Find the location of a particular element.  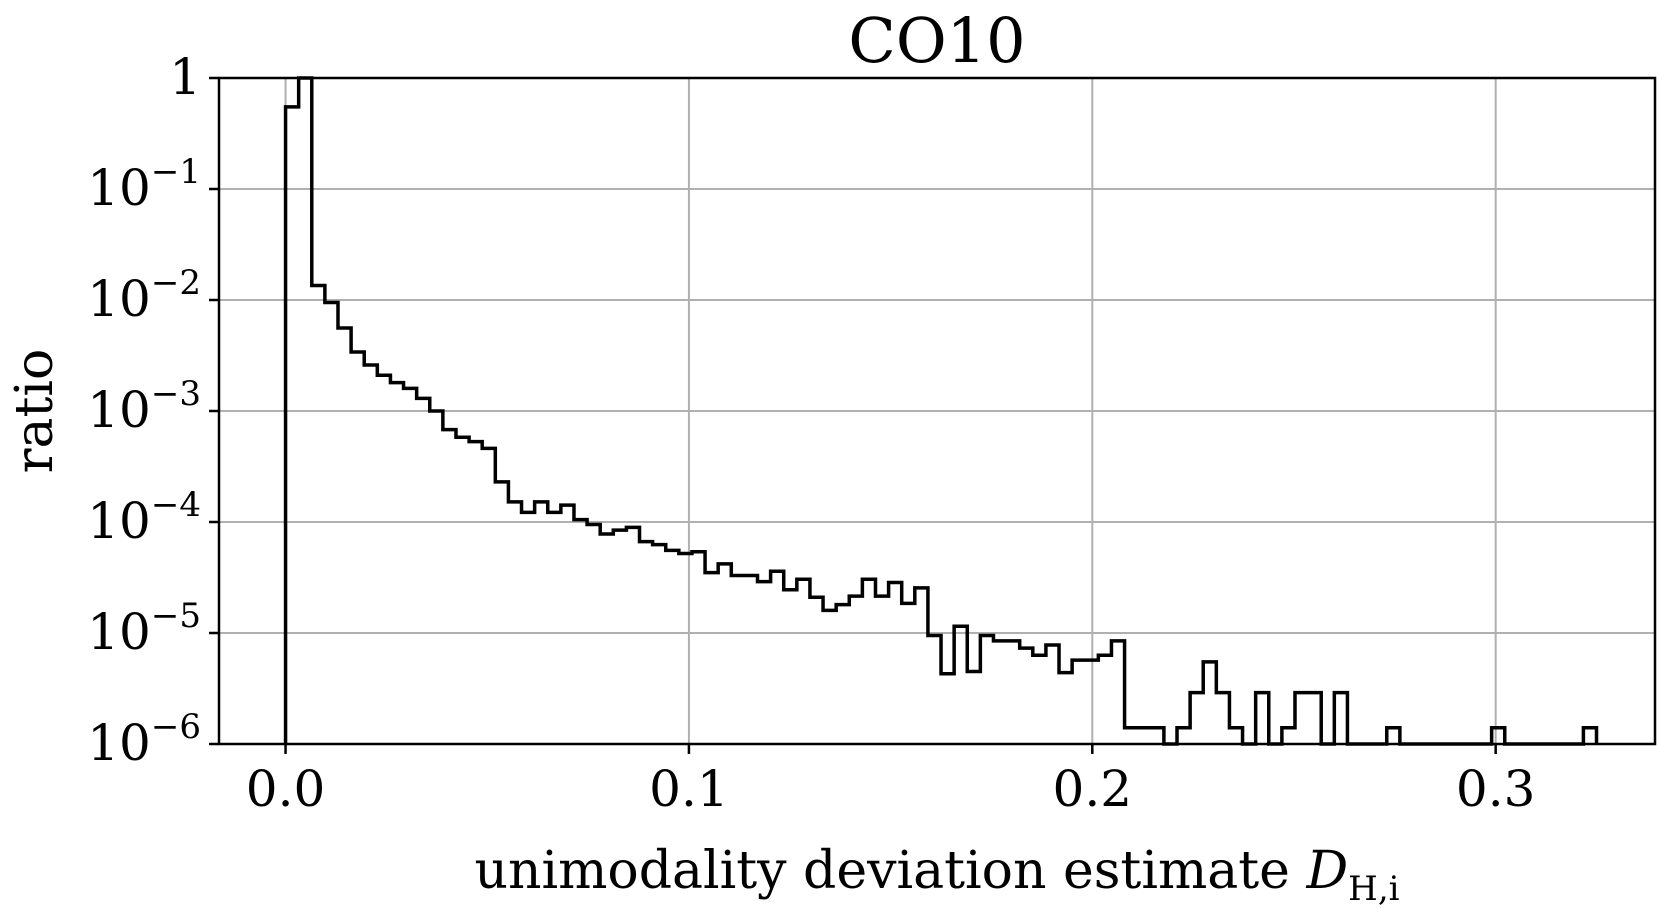

y-tick-label-exponent: −2 is located at coordinates (176, 283).